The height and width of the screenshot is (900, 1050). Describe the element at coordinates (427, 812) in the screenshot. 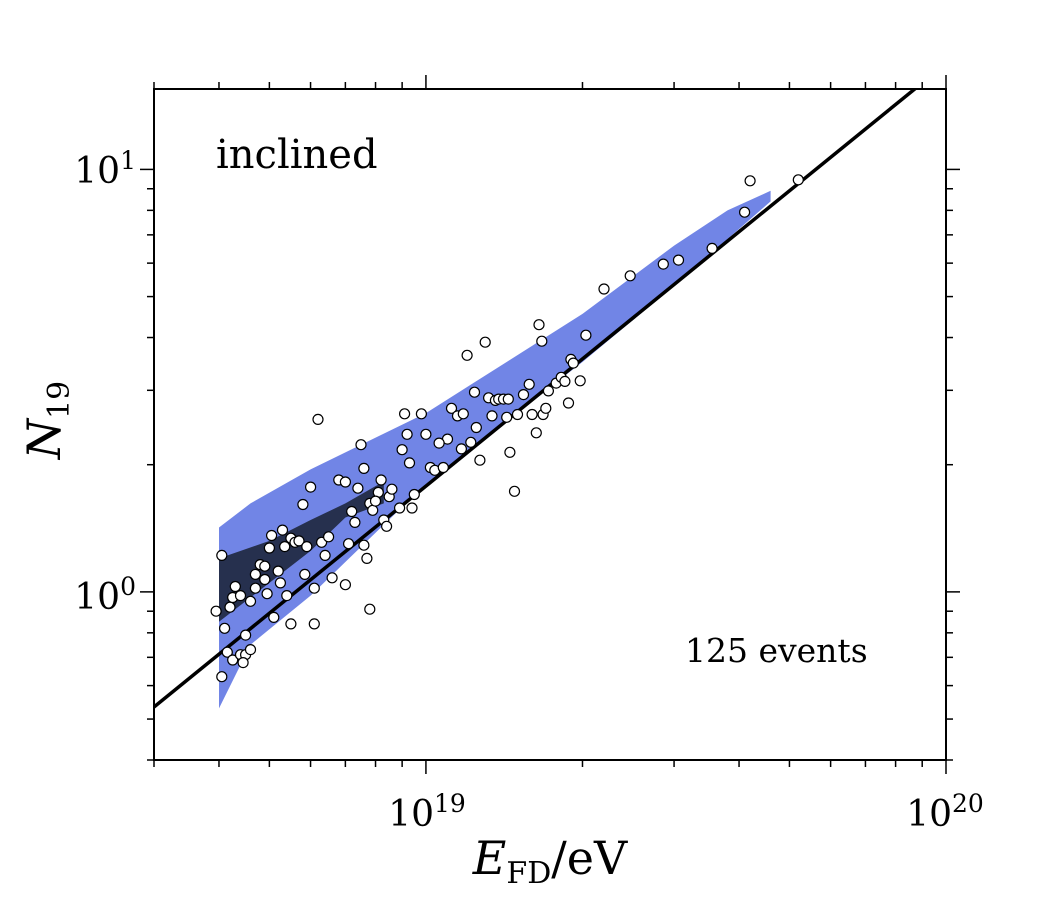

I see `x-tick-label-1e19: 1019` at that location.